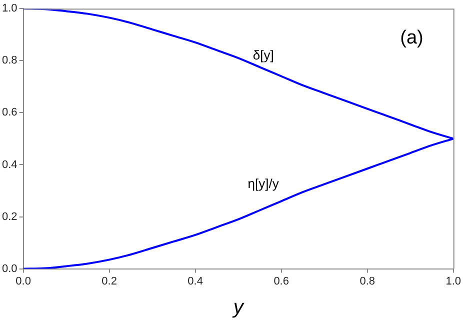  Describe the element at coordinates (10, 268) in the screenshot. I see `y-tick-label: 0.0` at that location.